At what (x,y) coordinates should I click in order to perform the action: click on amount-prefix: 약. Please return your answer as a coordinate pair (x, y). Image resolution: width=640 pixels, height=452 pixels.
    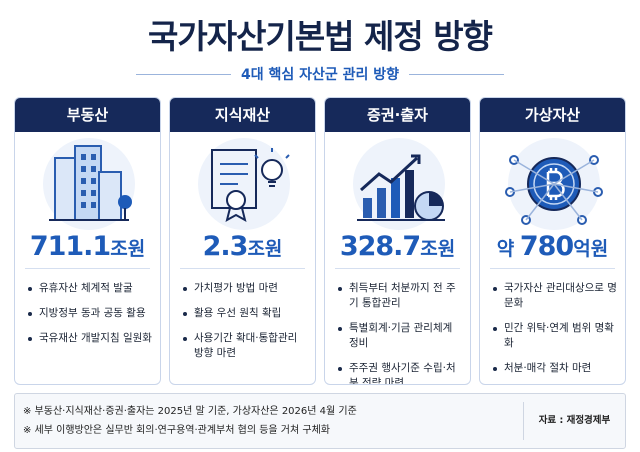
    Looking at the image, I should click on (505, 249).